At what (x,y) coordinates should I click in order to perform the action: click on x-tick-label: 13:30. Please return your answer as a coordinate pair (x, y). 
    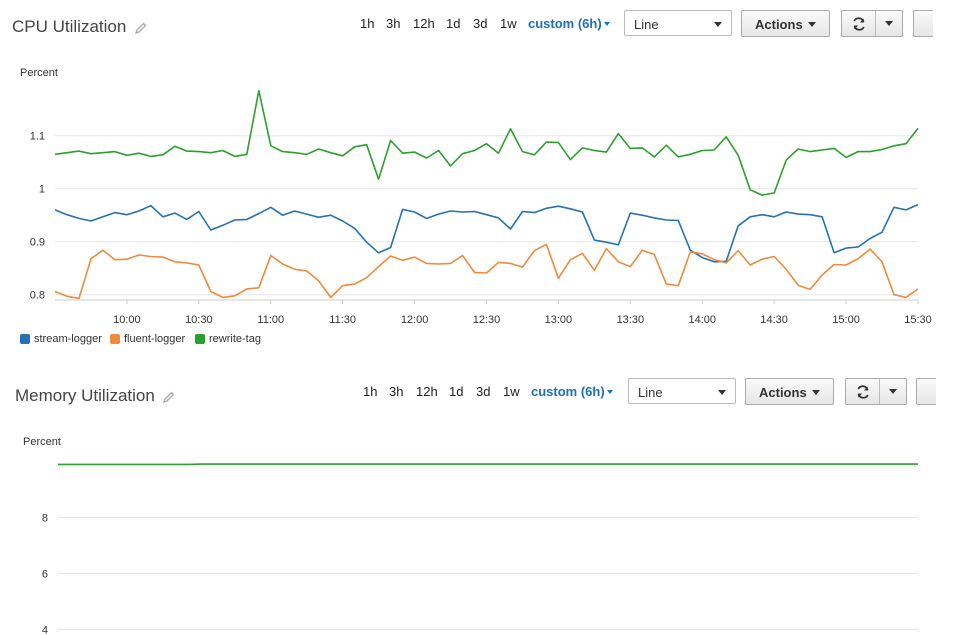
    Looking at the image, I should click on (631, 320).